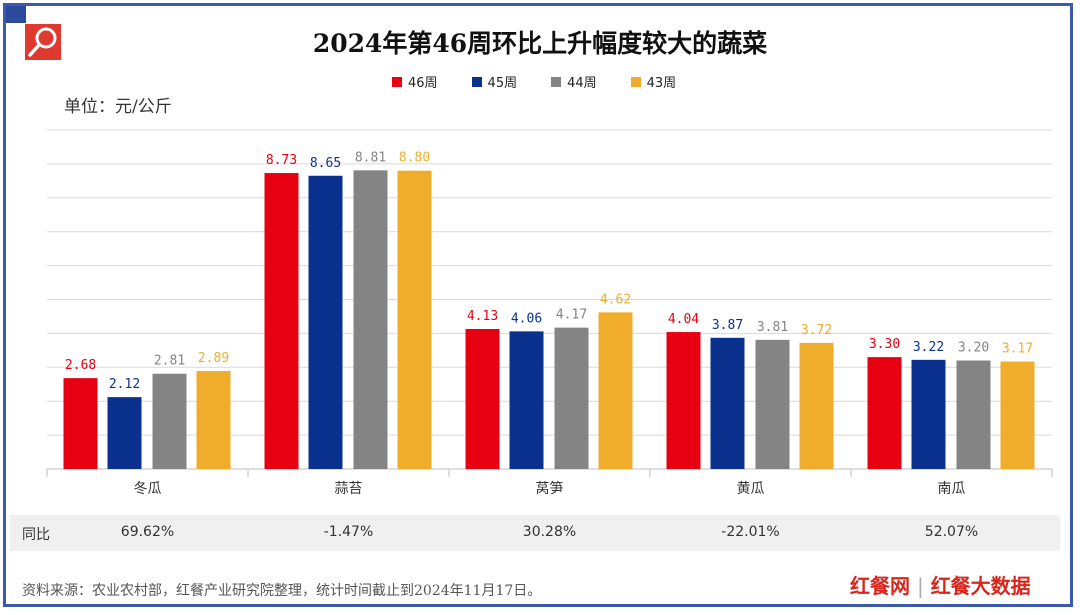 This screenshot has height=615, width=1080. What do you see at coordinates (281, 160) in the screenshot?
I see `data-label: 8.73` at bounding box center [281, 160].